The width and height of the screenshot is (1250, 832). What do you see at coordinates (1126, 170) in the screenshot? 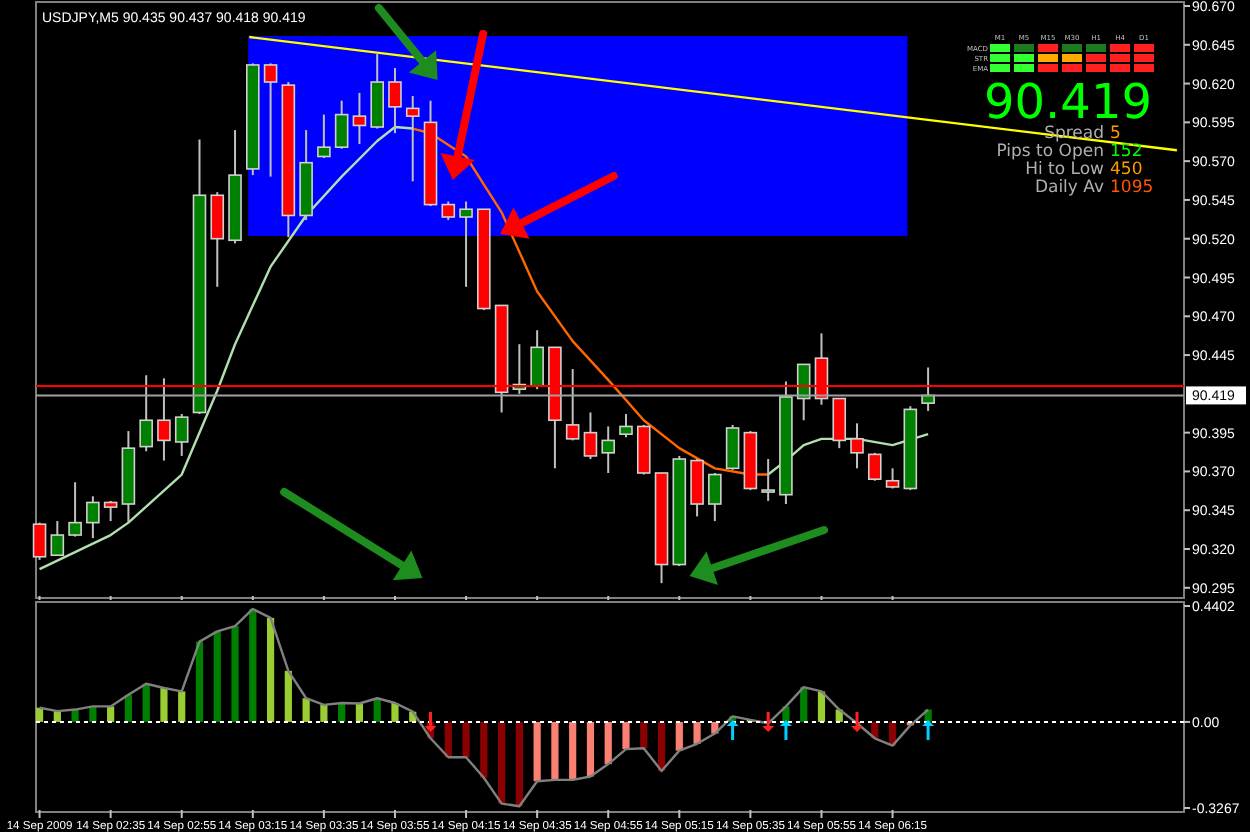
I see `annotation: 450` at bounding box center [1126, 170].